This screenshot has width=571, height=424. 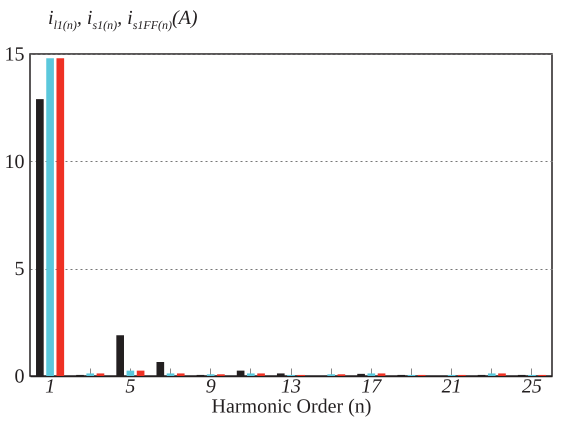 What do you see at coordinates (19, 269) in the screenshot?
I see `y-tick-label: 5` at bounding box center [19, 269].